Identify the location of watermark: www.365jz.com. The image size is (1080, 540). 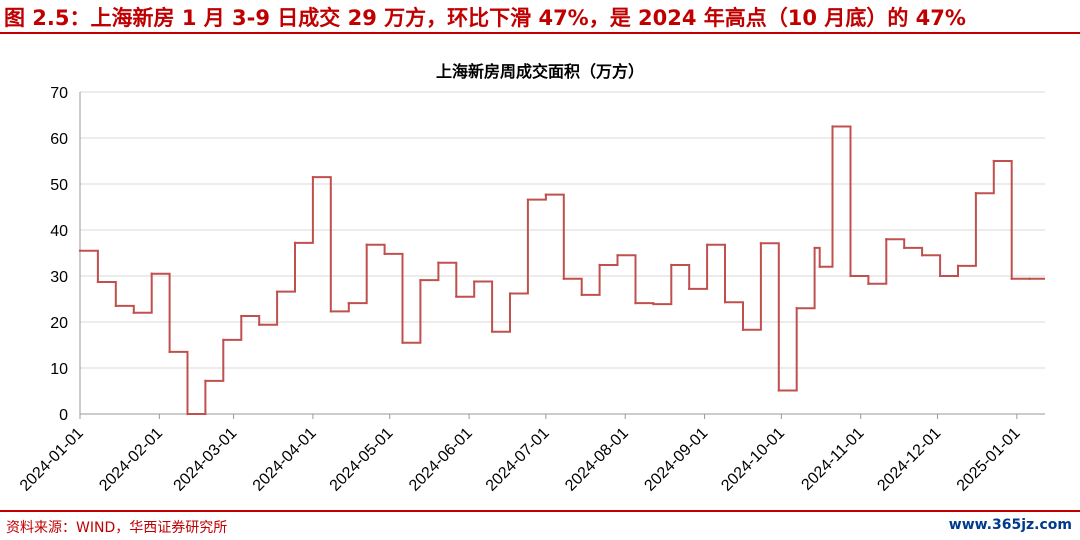
(1010, 525).